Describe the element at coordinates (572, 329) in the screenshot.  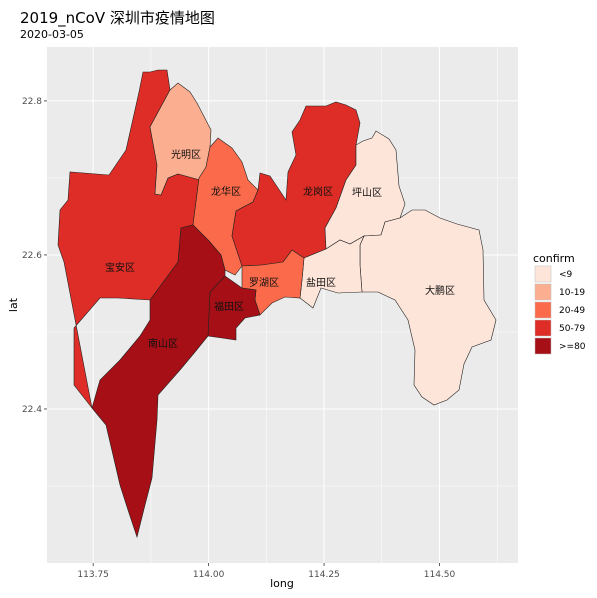
I see `legend-label: 50-79` at that location.